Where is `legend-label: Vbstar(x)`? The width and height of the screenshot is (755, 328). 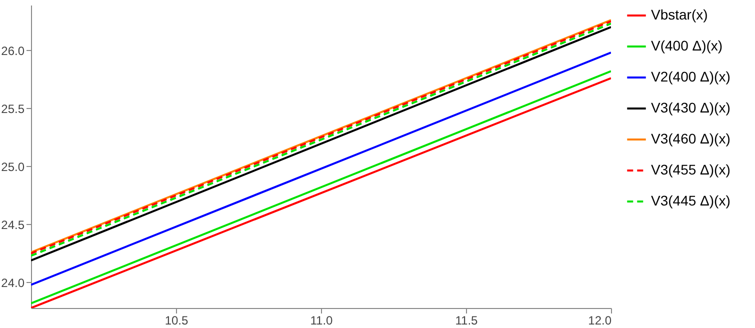
legend-label: Vbstar(x) is located at coordinates (679, 14).